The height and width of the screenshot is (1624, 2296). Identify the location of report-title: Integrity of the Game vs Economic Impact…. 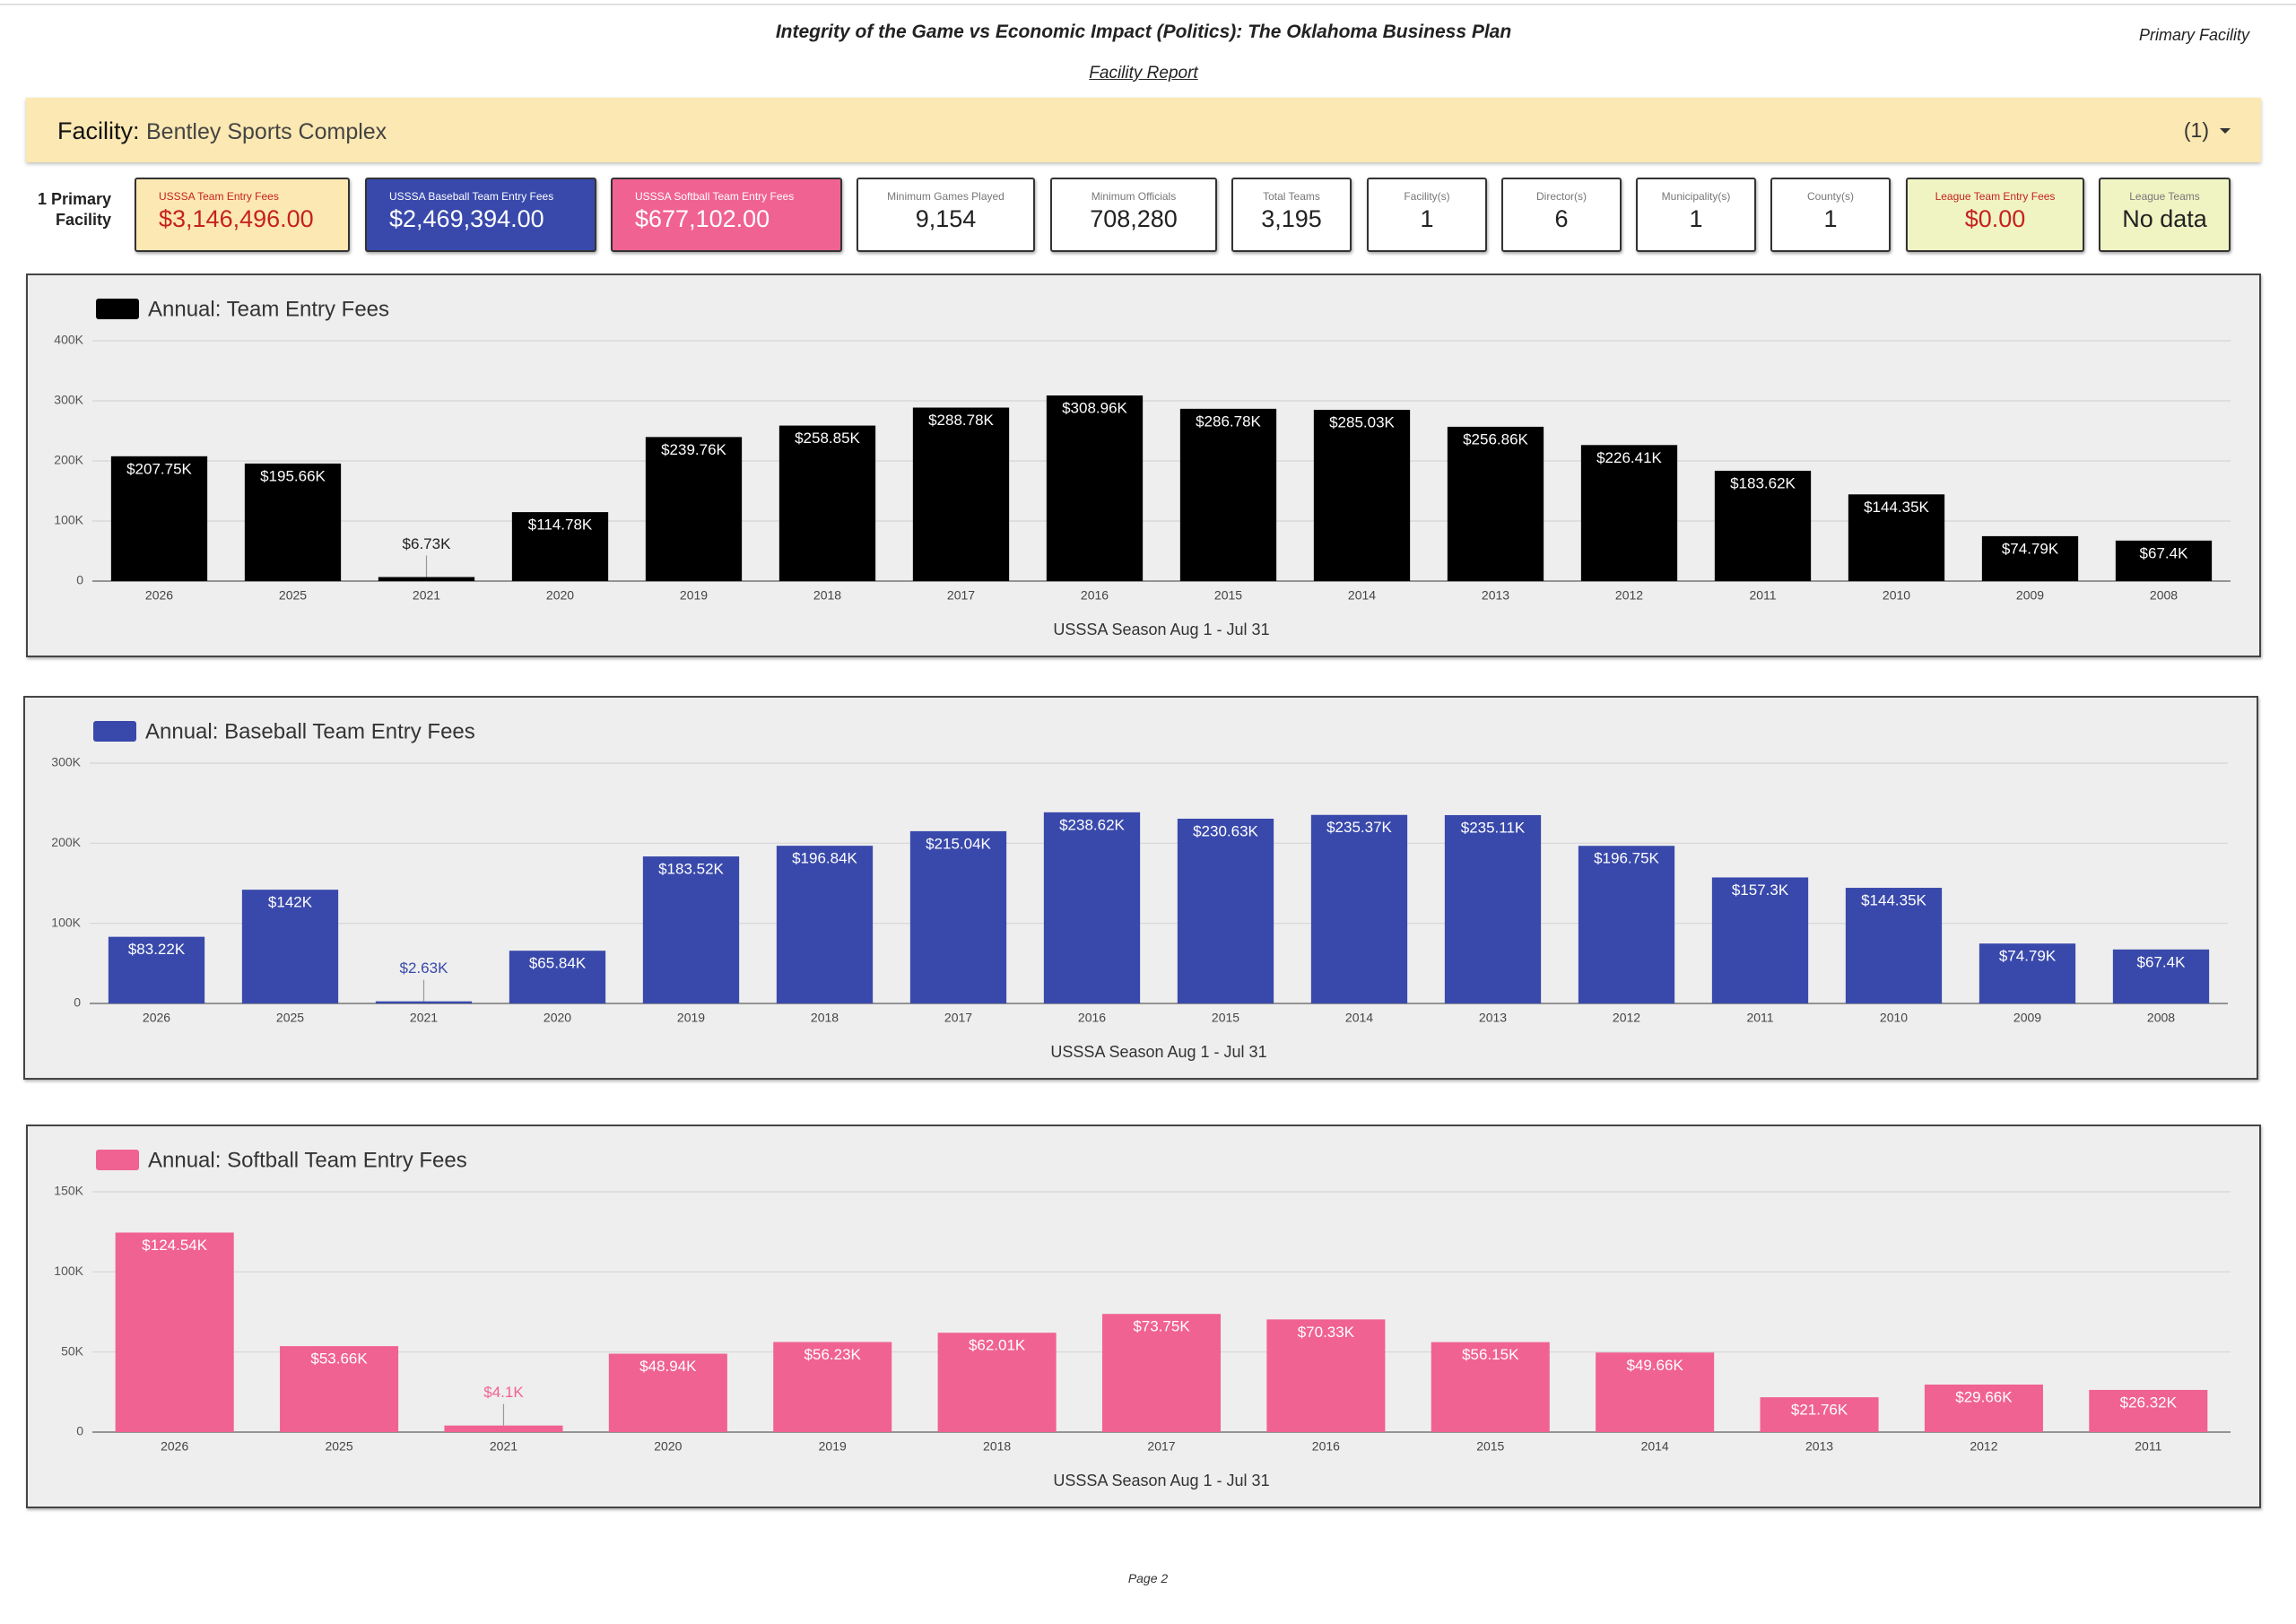
(1143, 32).